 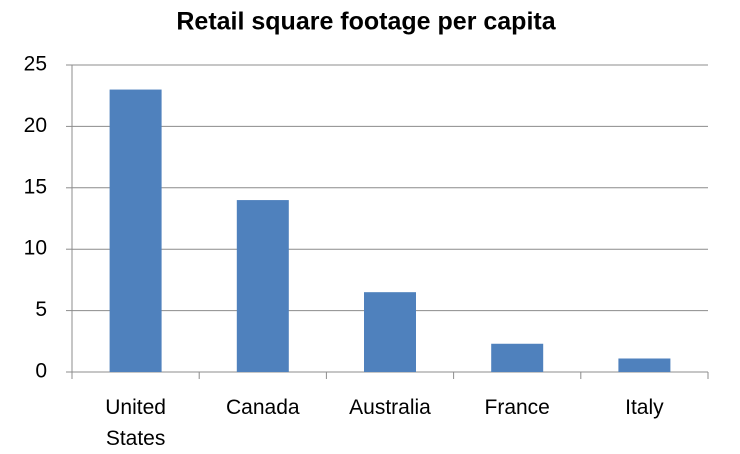 What do you see at coordinates (35, 248) in the screenshot?
I see `y-tick-label: 10` at bounding box center [35, 248].